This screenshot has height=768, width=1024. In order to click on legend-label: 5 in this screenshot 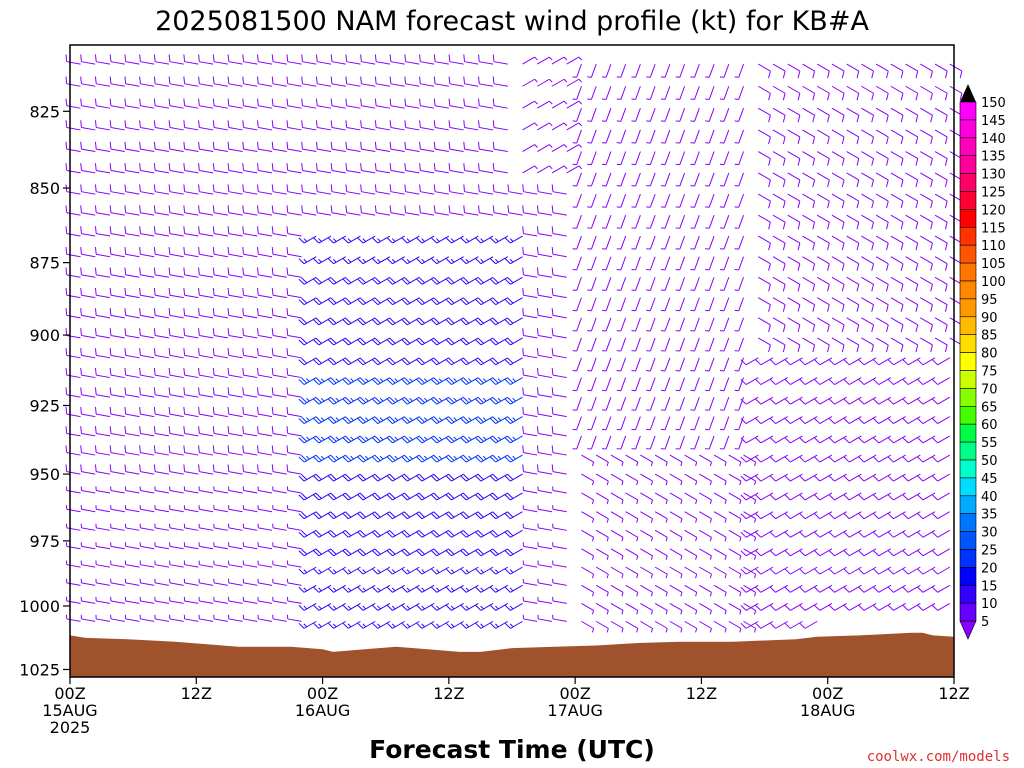, I will do `click(985, 622)`.